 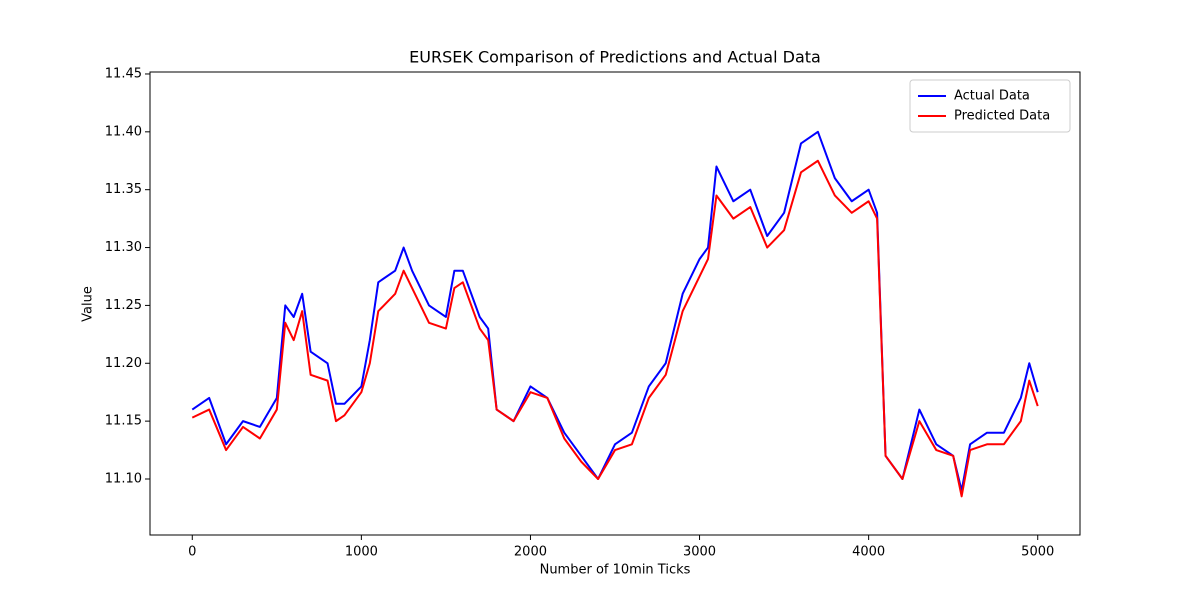 What do you see at coordinates (123, 305) in the screenshot?
I see `y-tick-label: 11.25` at bounding box center [123, 305].